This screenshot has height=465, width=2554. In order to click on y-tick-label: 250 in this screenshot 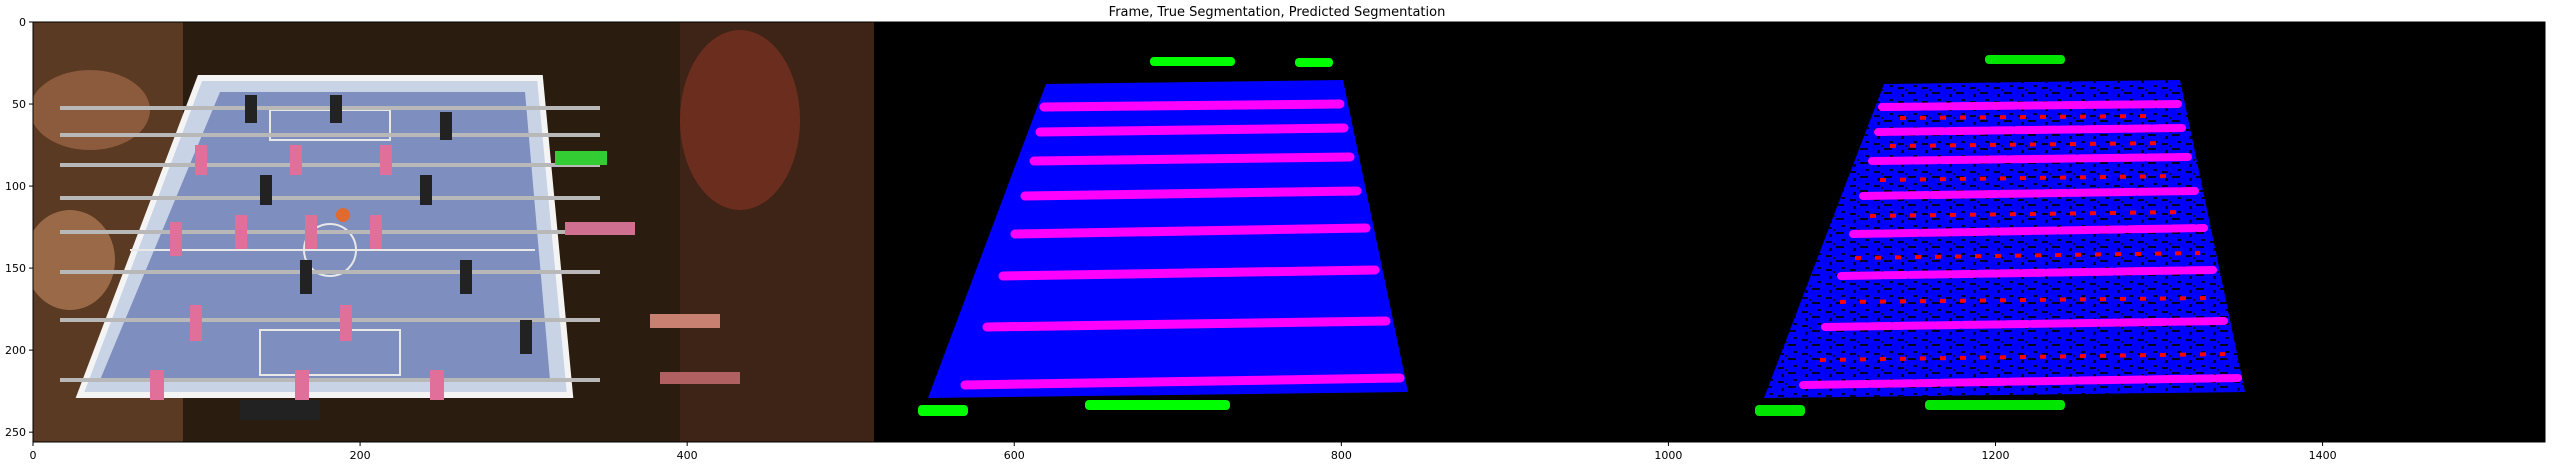, I will do `click(15, 432)`.